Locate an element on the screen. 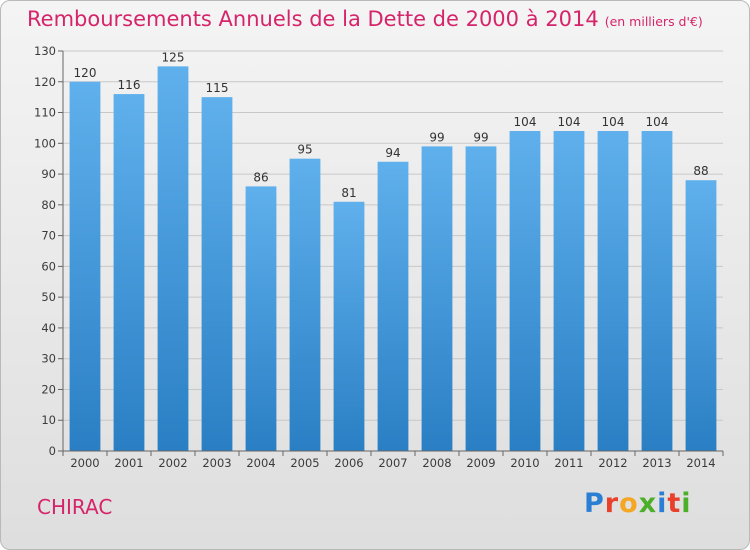 The width and height of the screenshot is (750, 550). y-tick-label: 100 is located at coordinates (45, 143).